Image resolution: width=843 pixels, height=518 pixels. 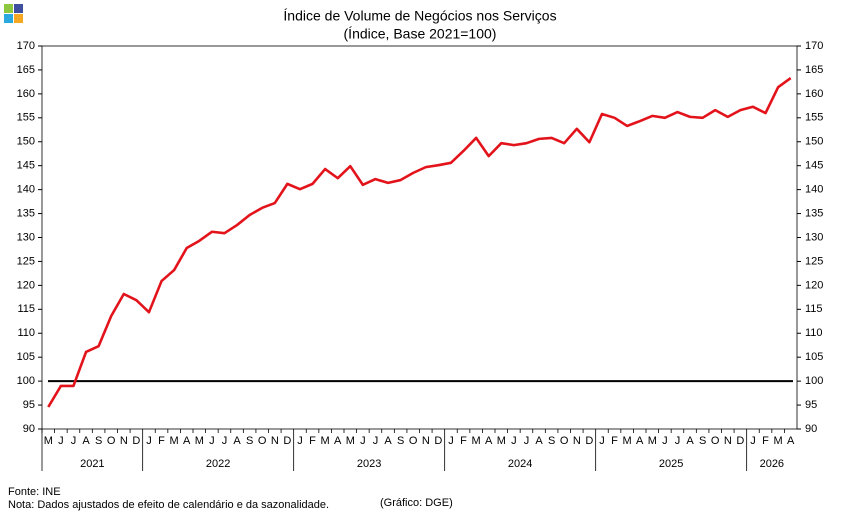 What do you see at coordinates (26, 333) in the screenshot?
I see `y-tick-label: 110` at bounding box center [26, 333].